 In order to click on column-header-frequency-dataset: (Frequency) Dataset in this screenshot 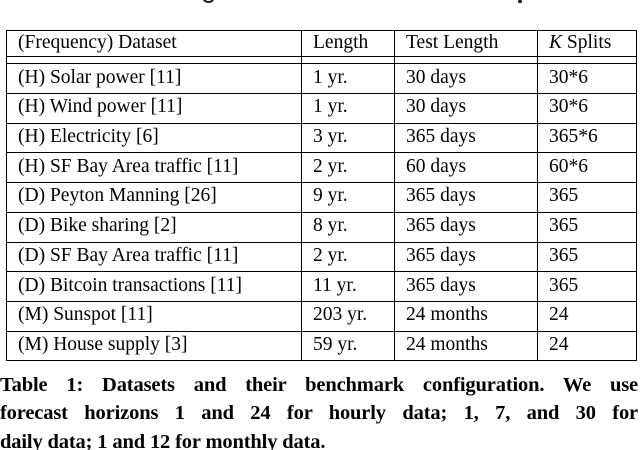, I will do `click(154, 43)`.